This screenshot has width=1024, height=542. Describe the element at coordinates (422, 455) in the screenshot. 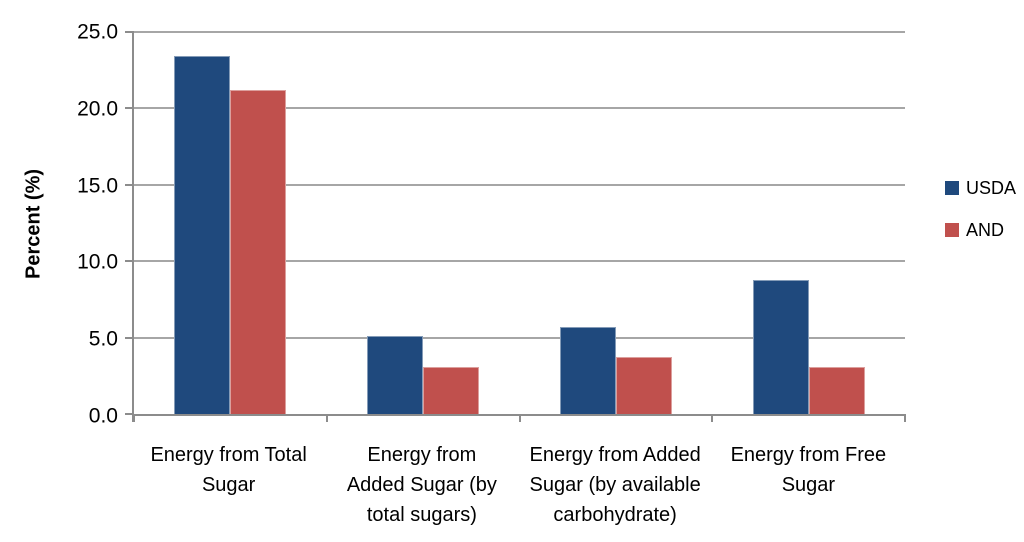

I see `x-axis-category-label-line: Energy from` at that location.